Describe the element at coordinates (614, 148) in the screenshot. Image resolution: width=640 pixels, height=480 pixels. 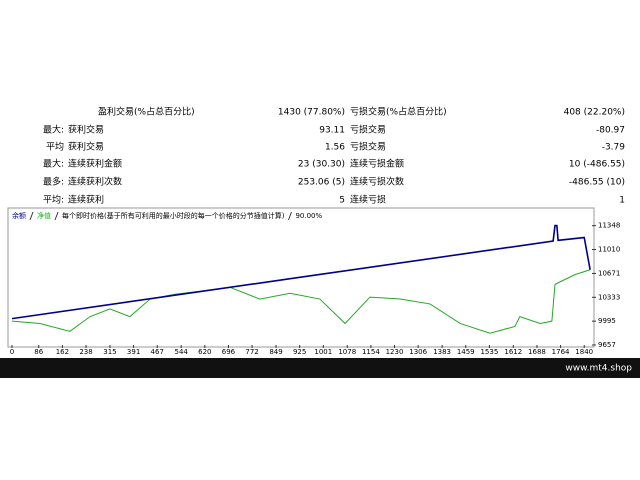
I see `row-value: -3.79` at that location.